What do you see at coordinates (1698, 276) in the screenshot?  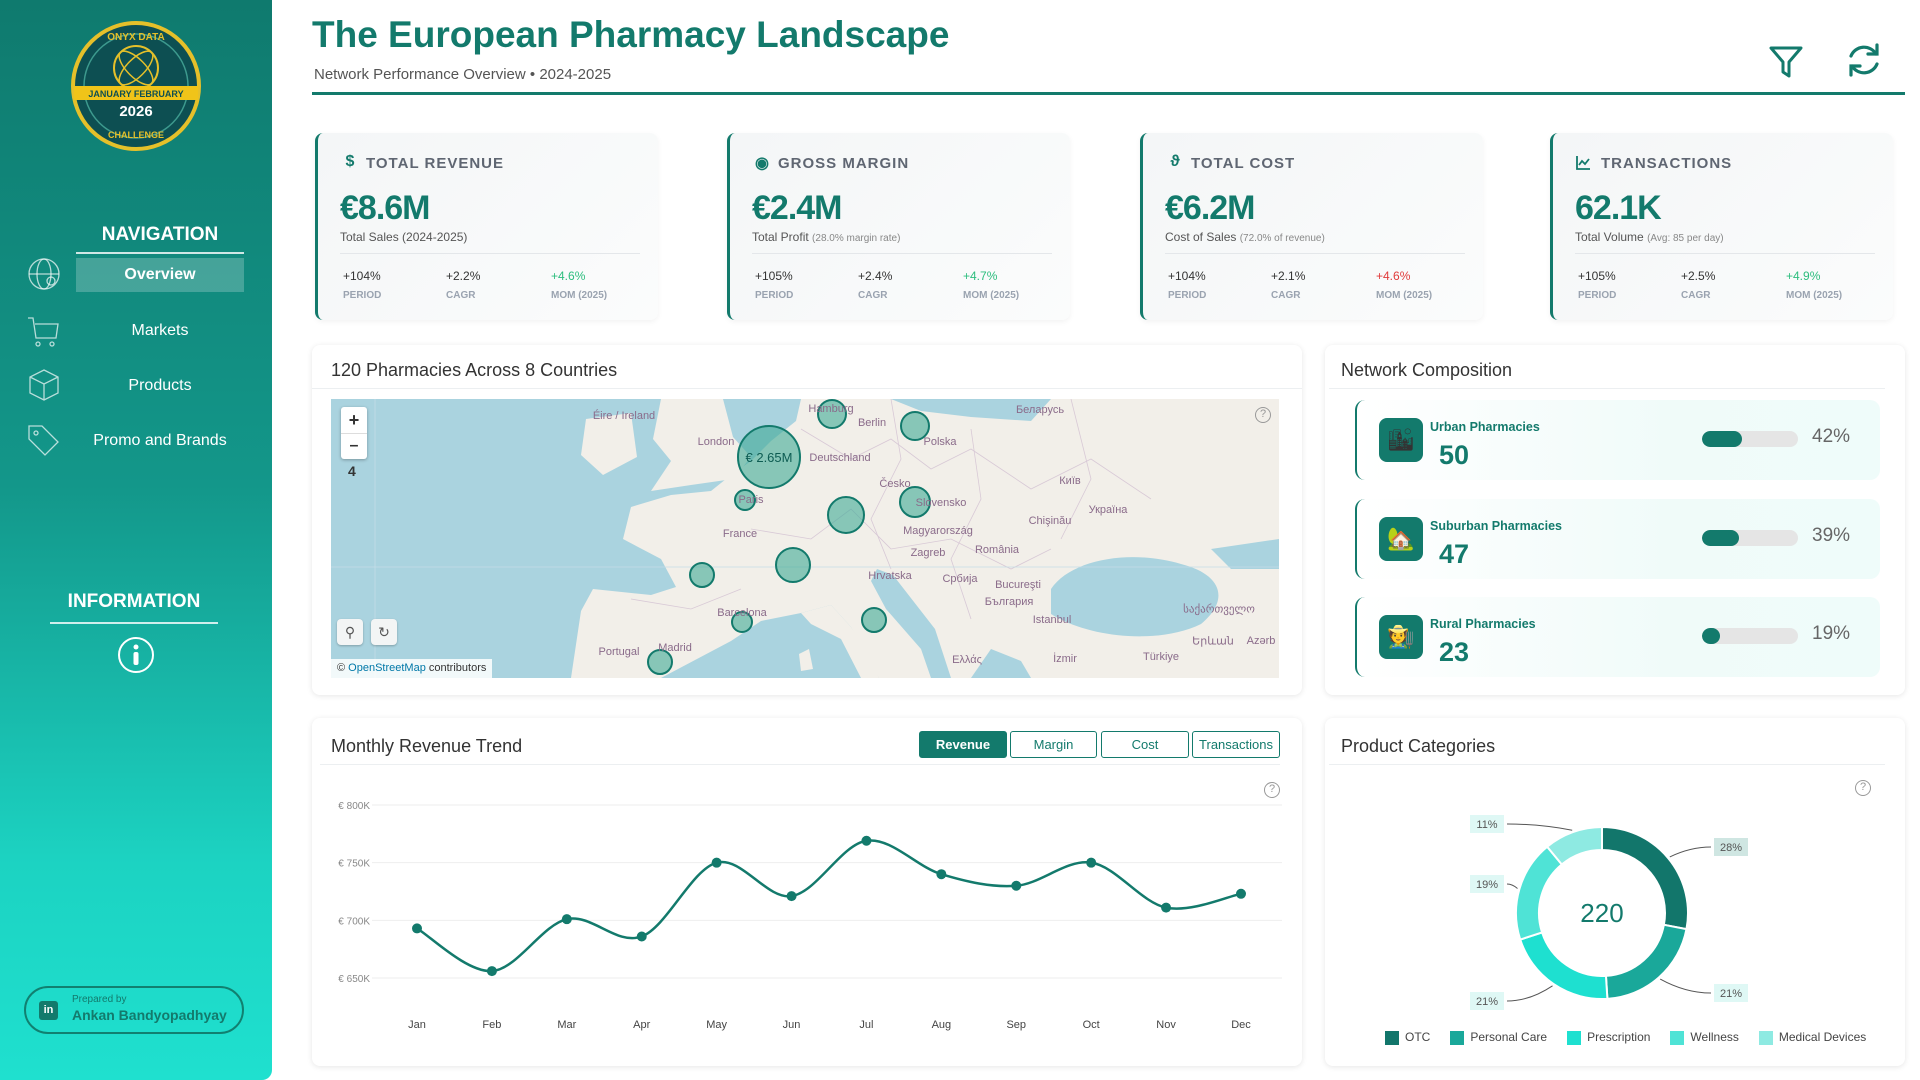 I see `kpi-cagr-value: +2.5%` at bounding box center [1698, 276].